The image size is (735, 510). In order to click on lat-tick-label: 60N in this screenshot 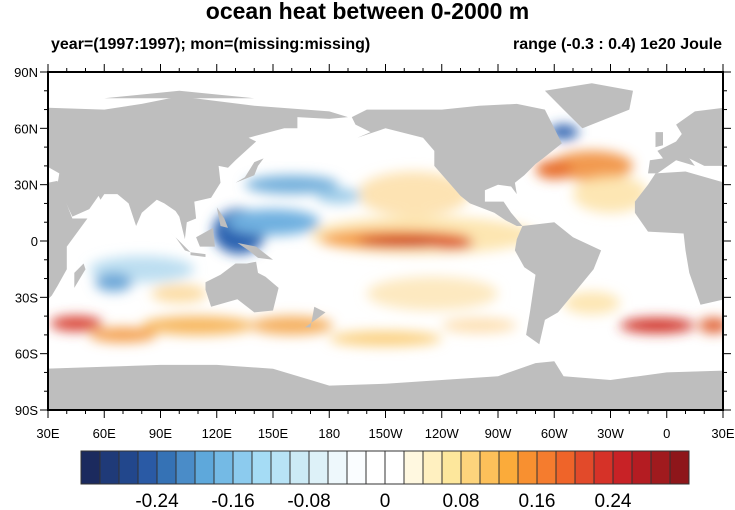, I will do `click(26, 128)`.